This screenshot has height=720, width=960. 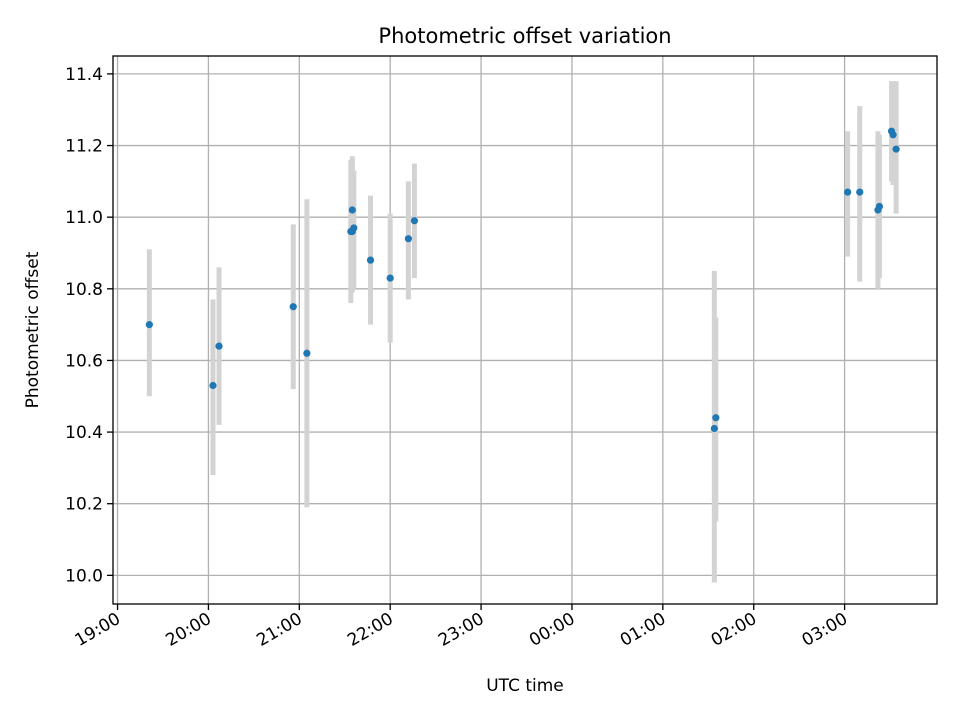 What do you see at coordinates (524, 36) in the screenshot?
I see `chart-title: Photometric offset variation` at bounding box center [524, 36].